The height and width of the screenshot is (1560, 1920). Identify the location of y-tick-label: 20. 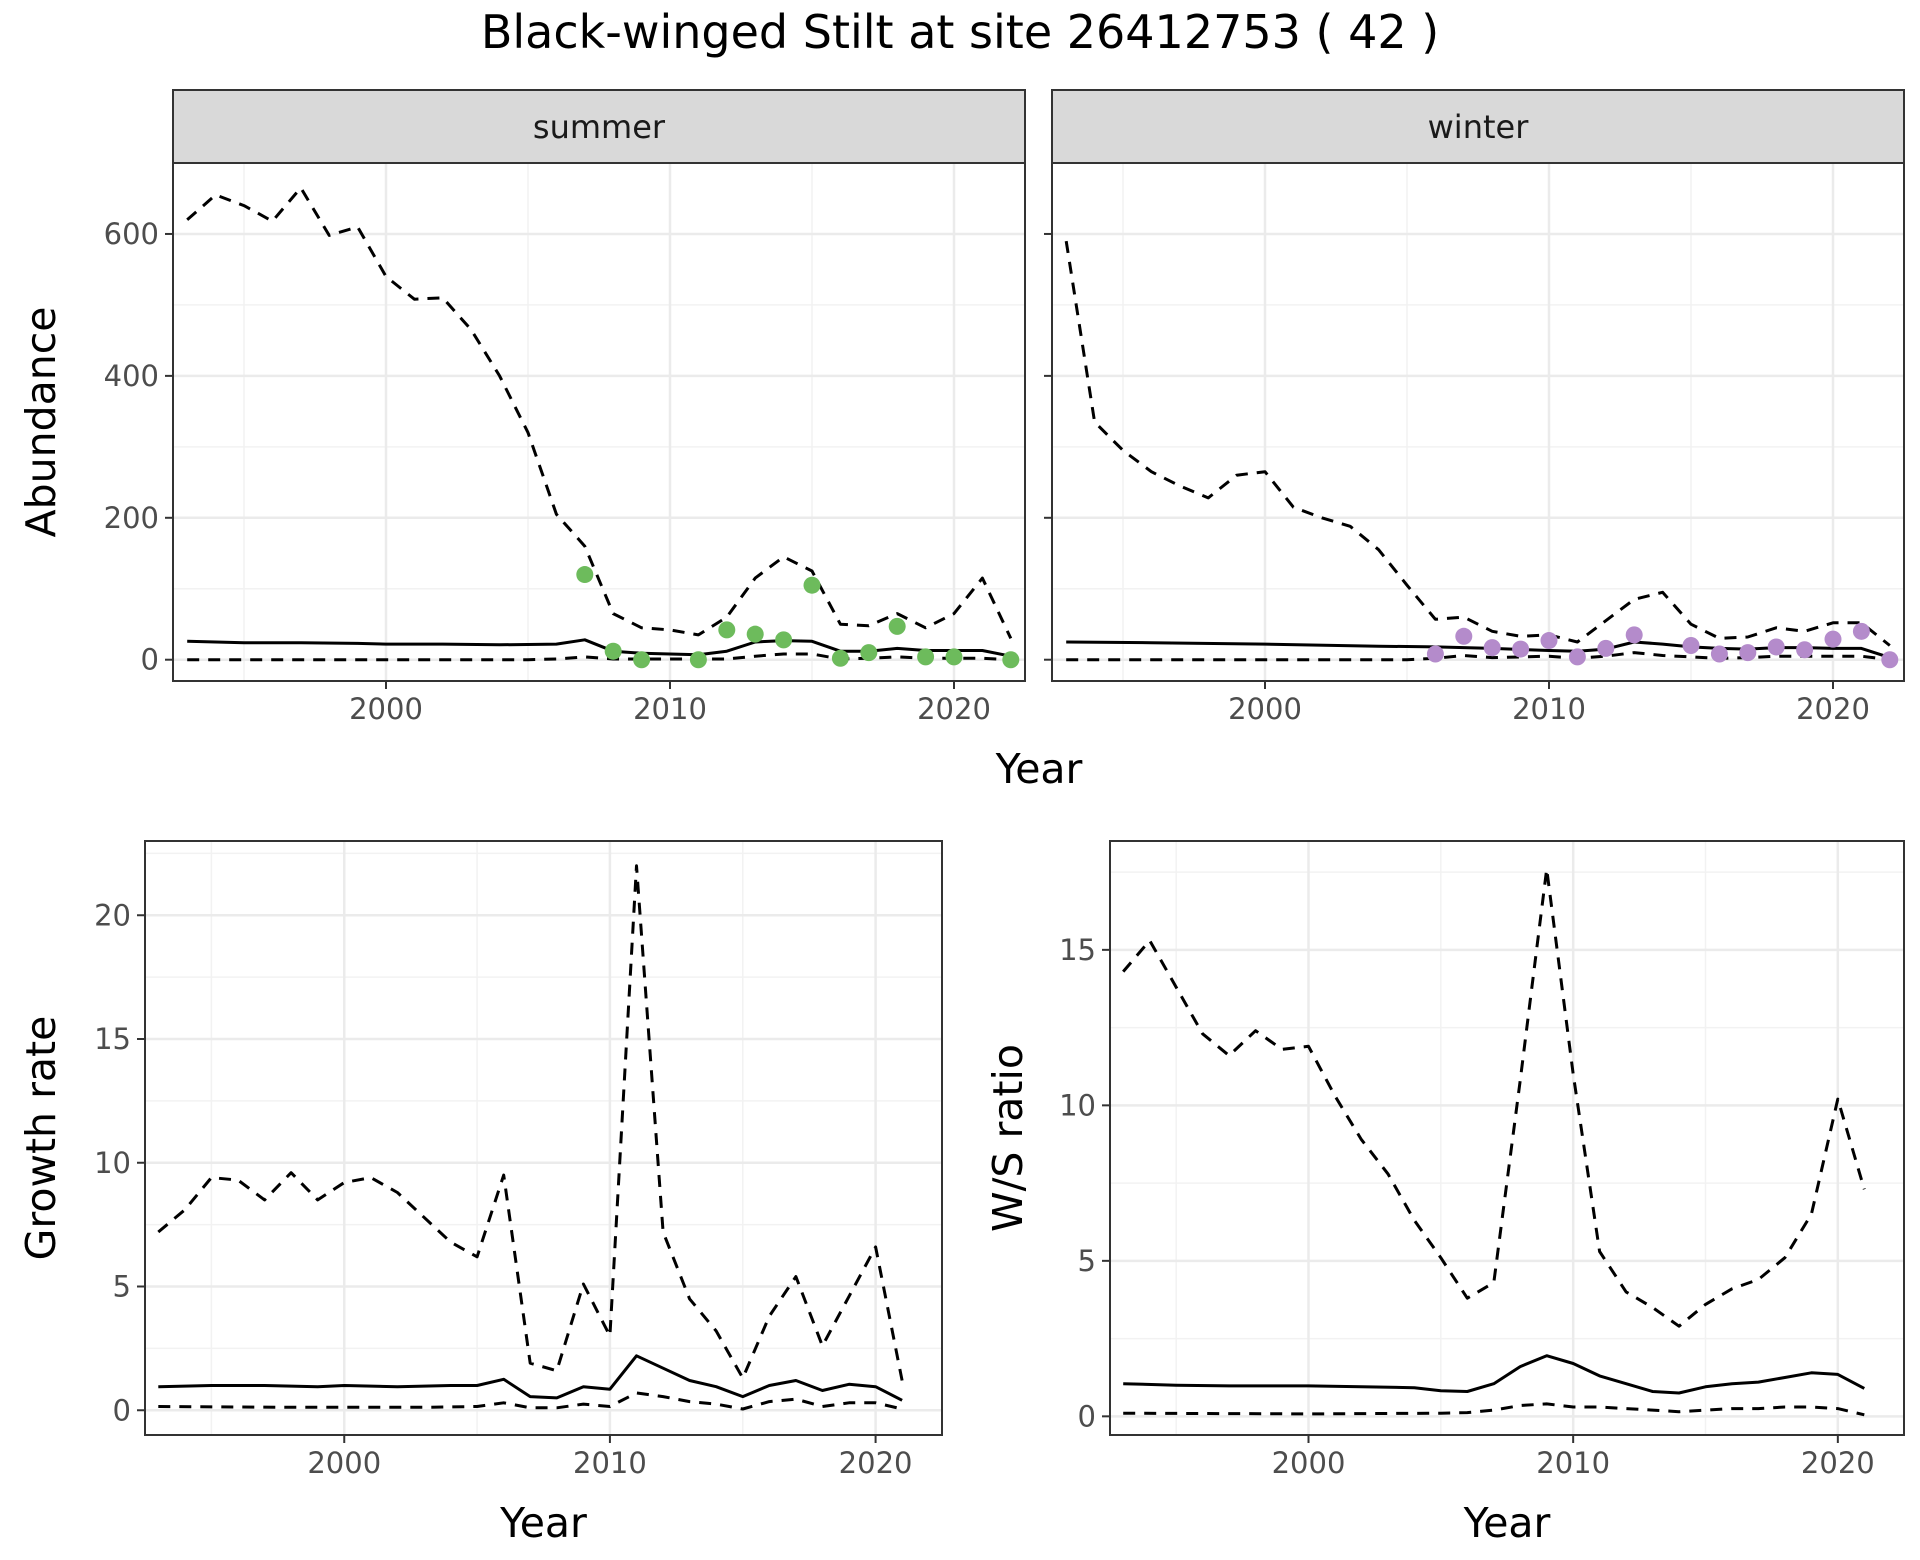
(112, 915).